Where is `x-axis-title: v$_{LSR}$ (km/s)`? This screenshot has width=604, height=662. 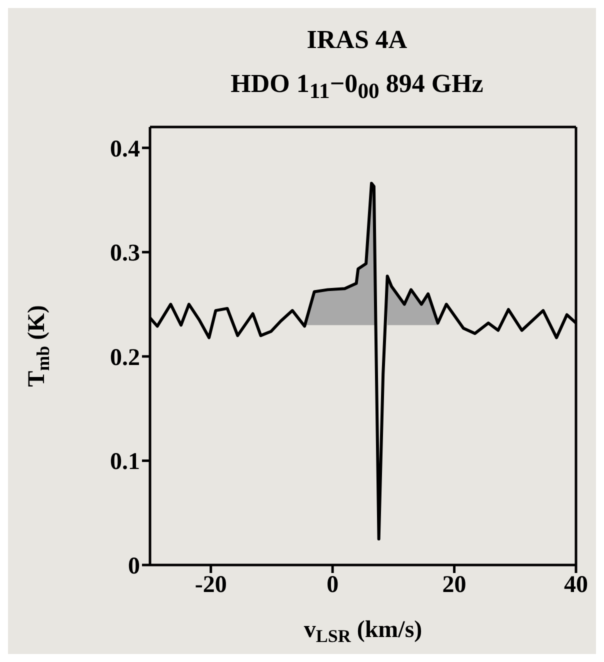 x-axis-title: v$_{LSR}$ (km/s) is located at coordinates (363, 632).